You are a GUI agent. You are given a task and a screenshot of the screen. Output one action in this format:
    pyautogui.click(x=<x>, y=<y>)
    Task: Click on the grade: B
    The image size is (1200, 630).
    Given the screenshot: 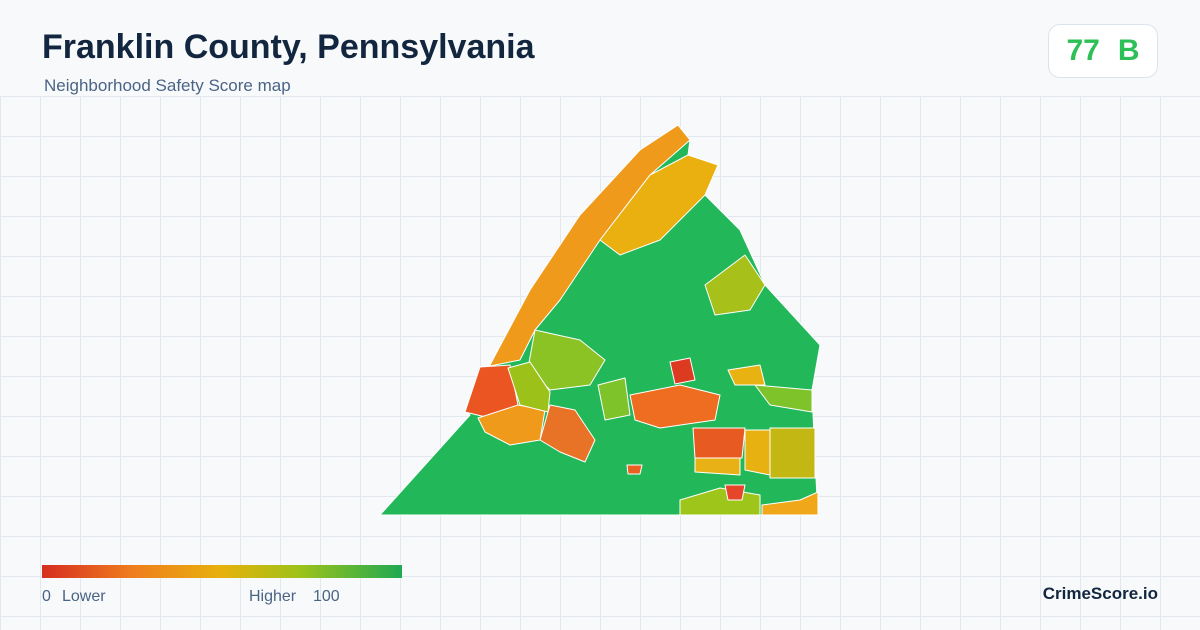 What is the action you would take?
    pyautogui.click(x=1128, y=50)
    